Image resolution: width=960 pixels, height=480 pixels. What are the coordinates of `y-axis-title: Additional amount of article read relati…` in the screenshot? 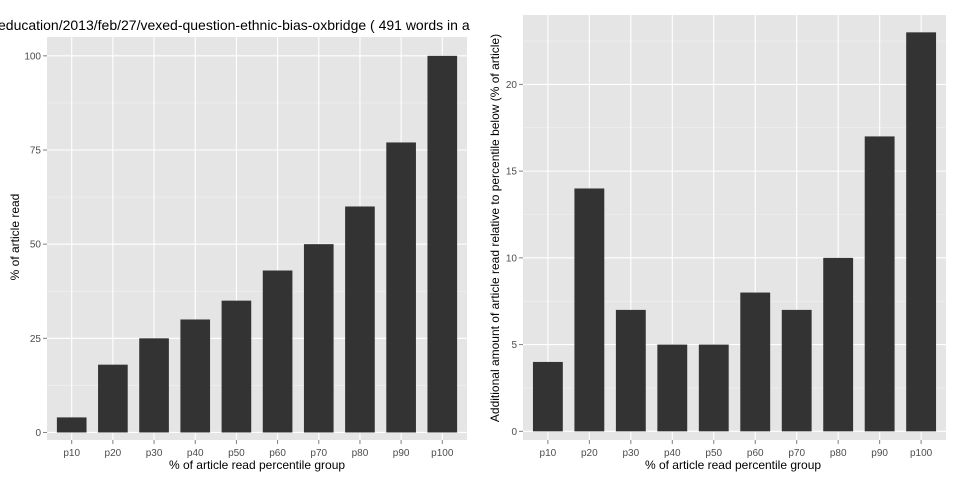 It's located at (495, 228).